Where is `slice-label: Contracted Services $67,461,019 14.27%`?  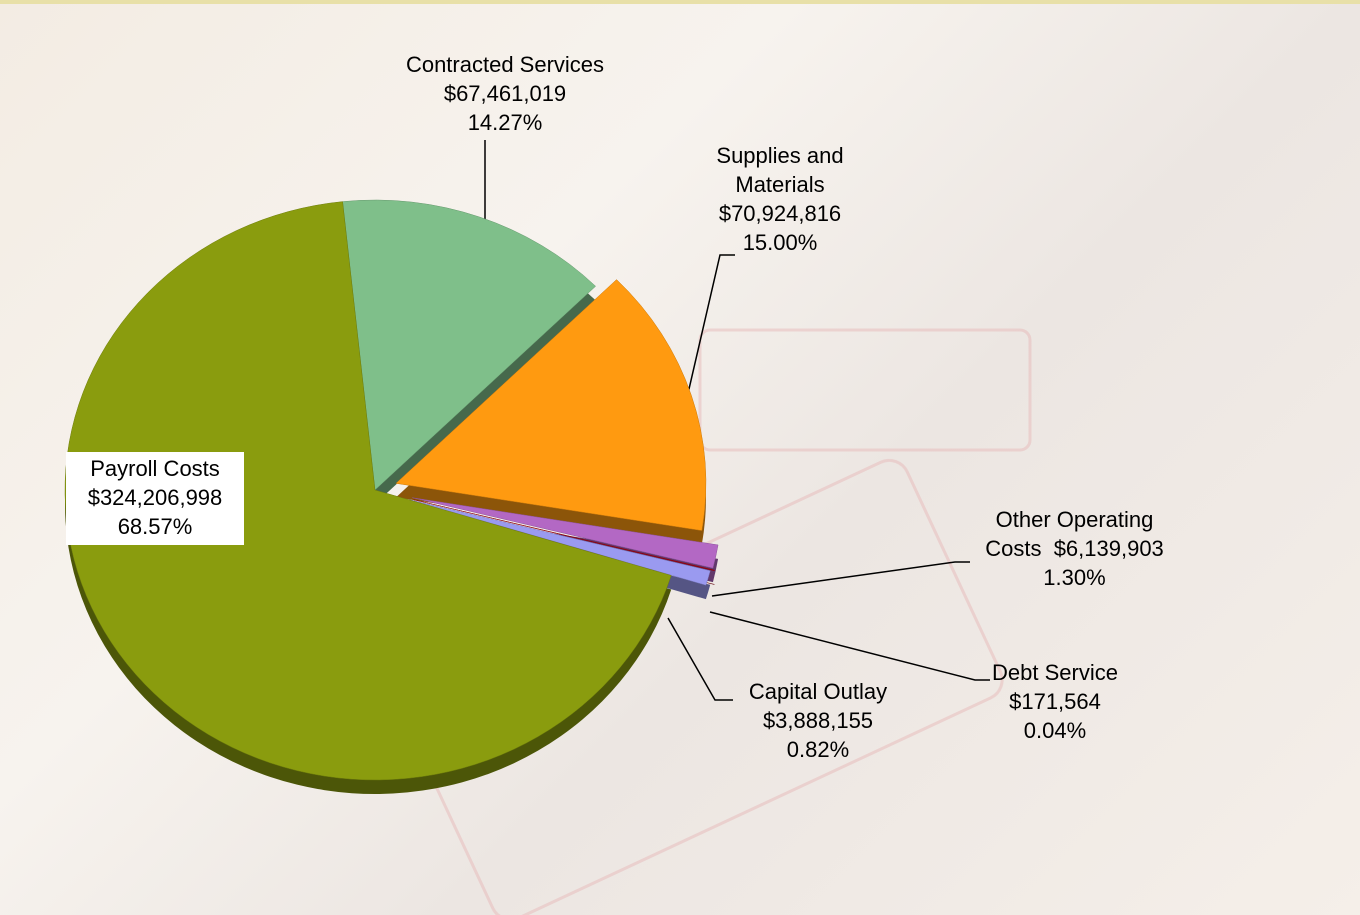
slice-label: Contracted Services $67,461,019 14.27% is located at coordinates (505, 93).